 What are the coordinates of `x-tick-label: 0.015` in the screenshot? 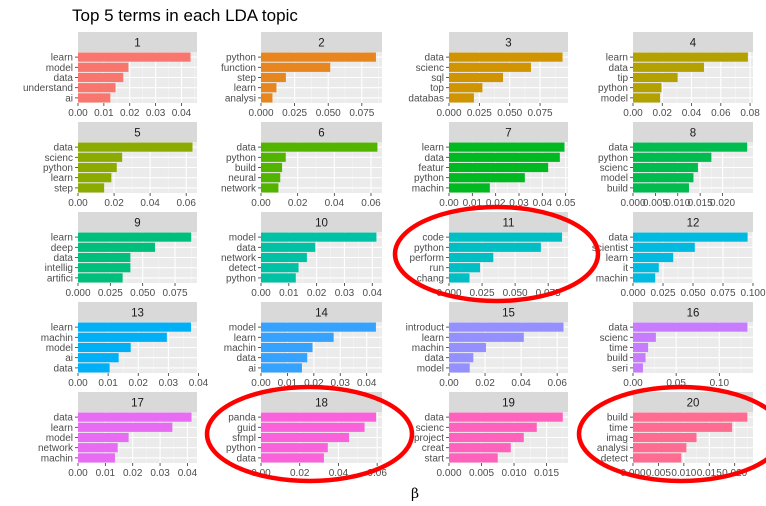 It's located at (700, 203).